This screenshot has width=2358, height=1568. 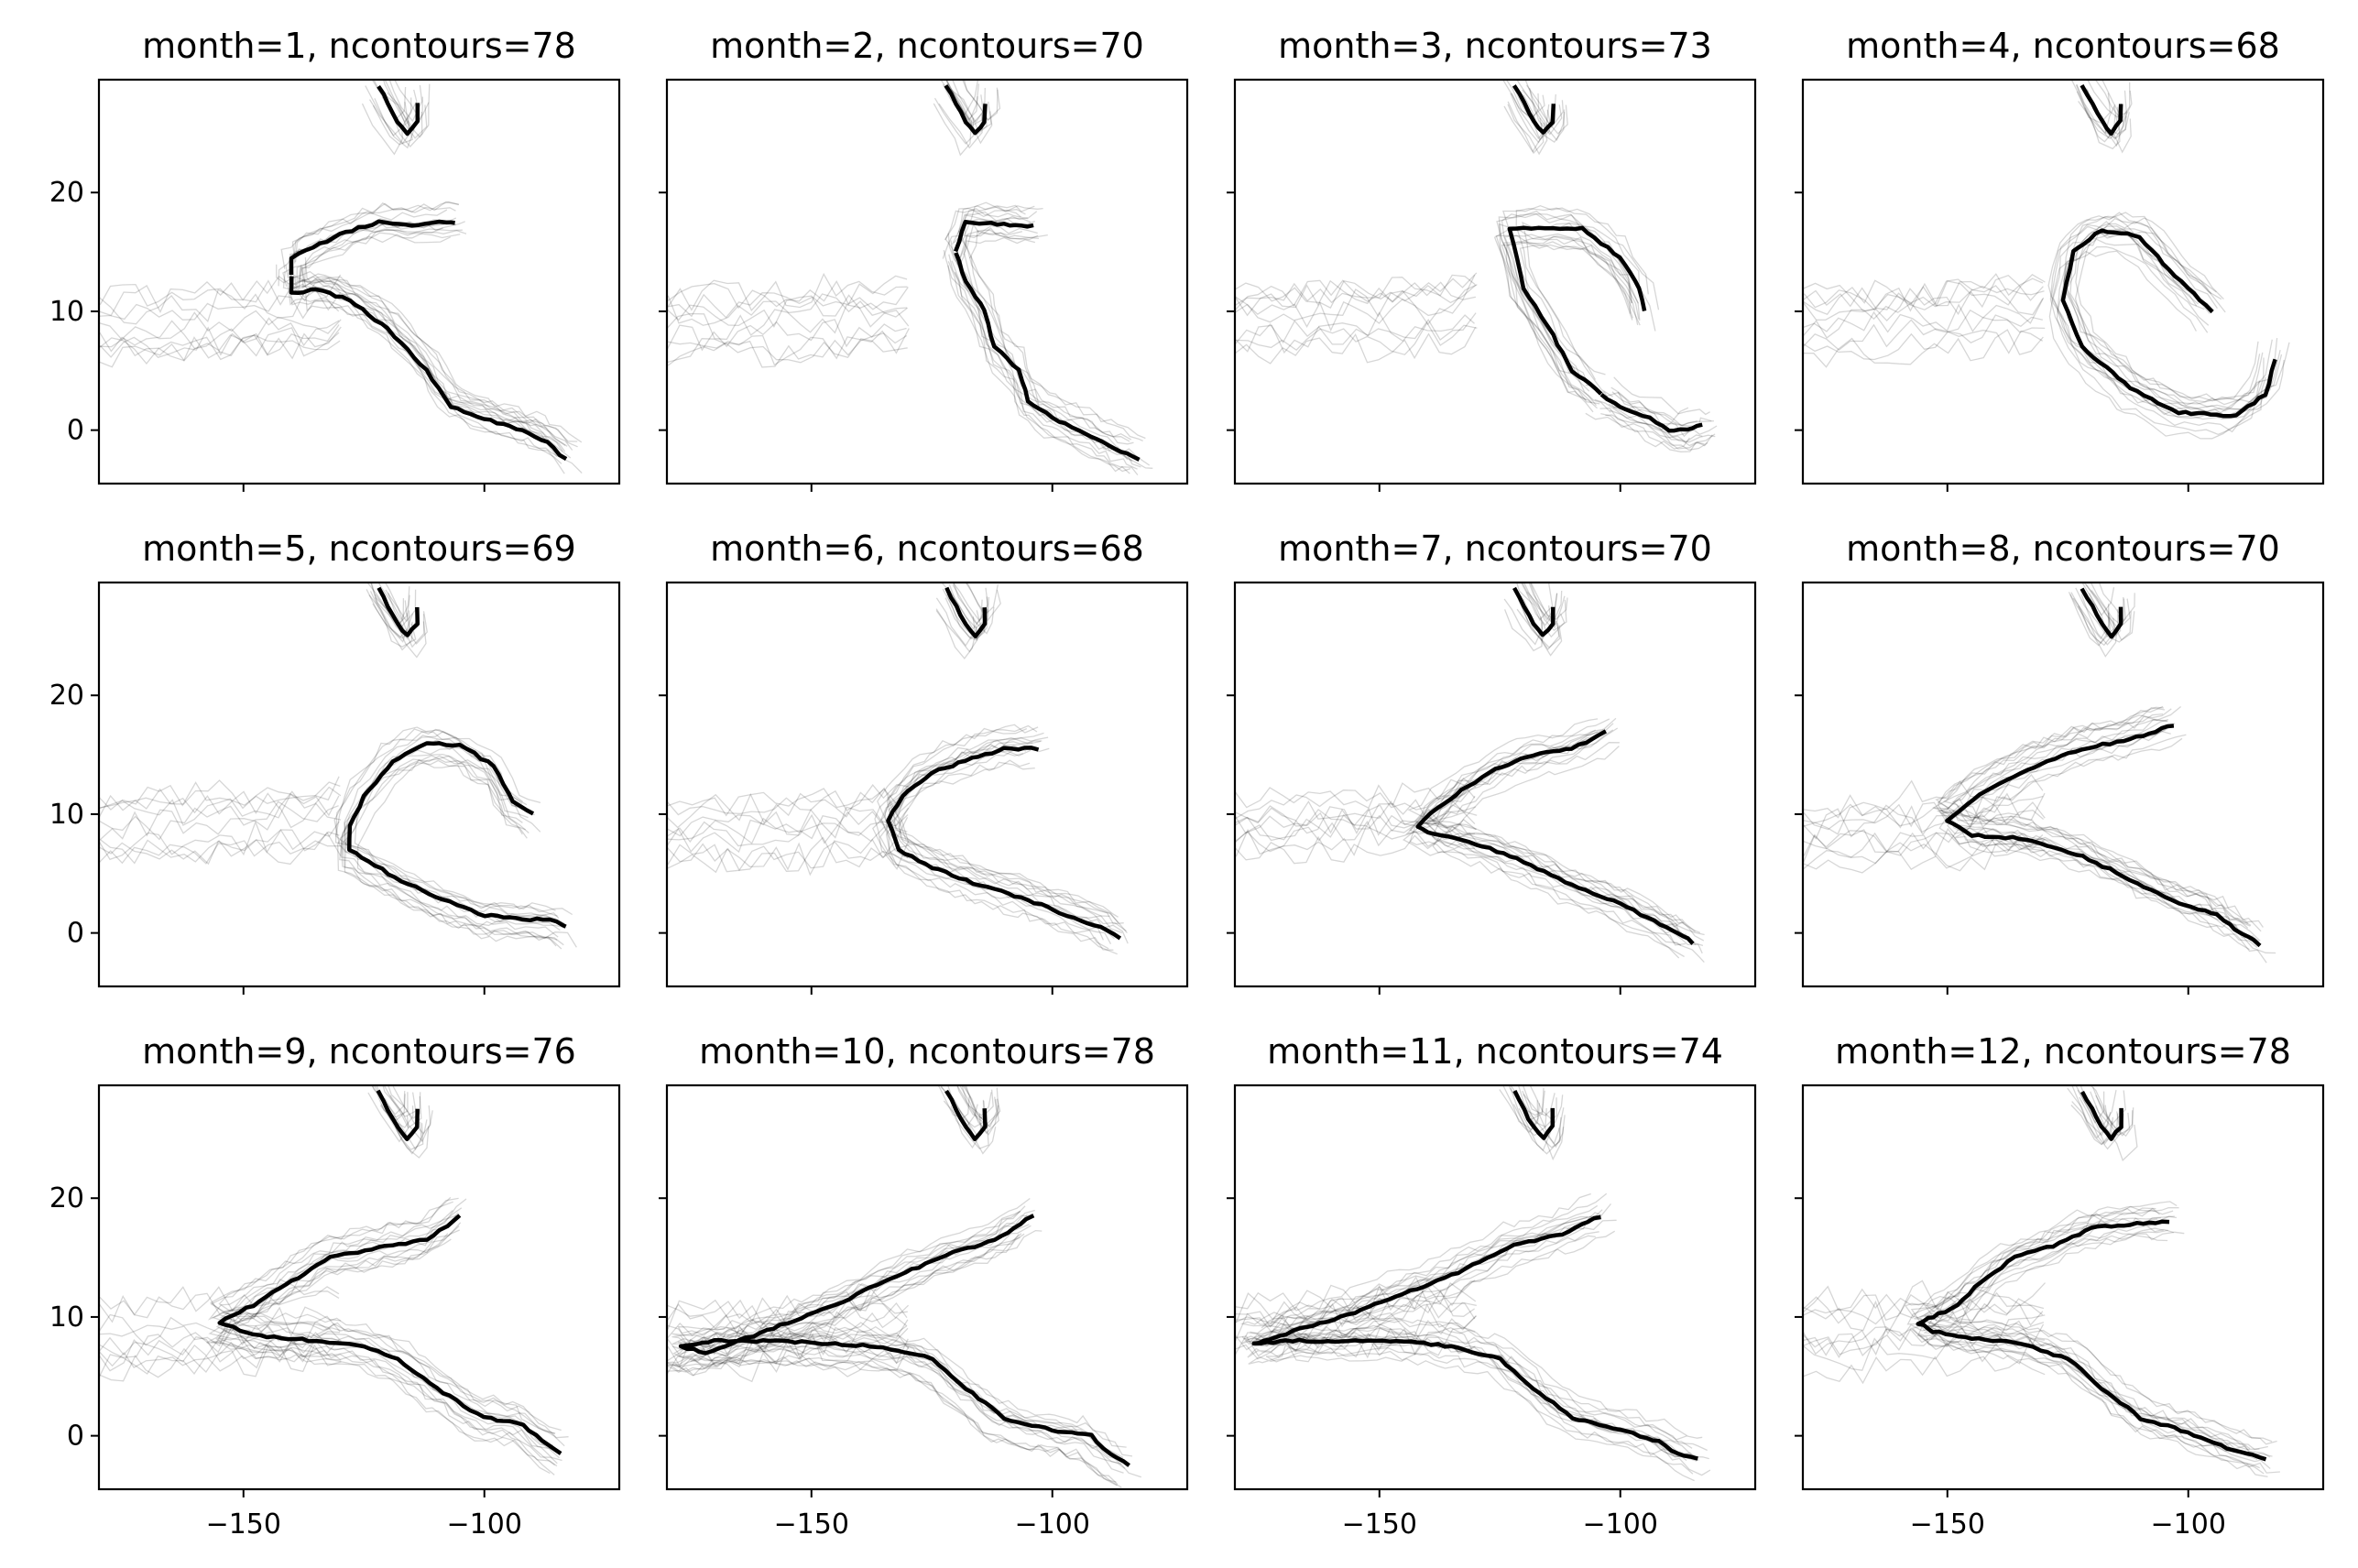 I want to click on x-tick-label: −100, so click(x=2188, y=1524).